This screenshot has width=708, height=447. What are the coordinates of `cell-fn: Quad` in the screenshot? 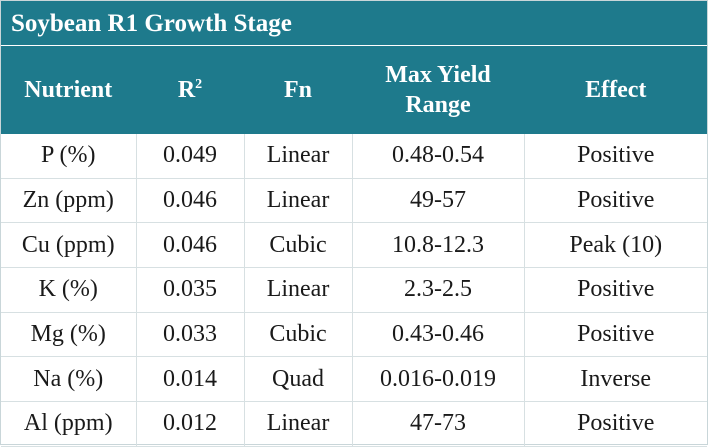 It's located at (298, 379).